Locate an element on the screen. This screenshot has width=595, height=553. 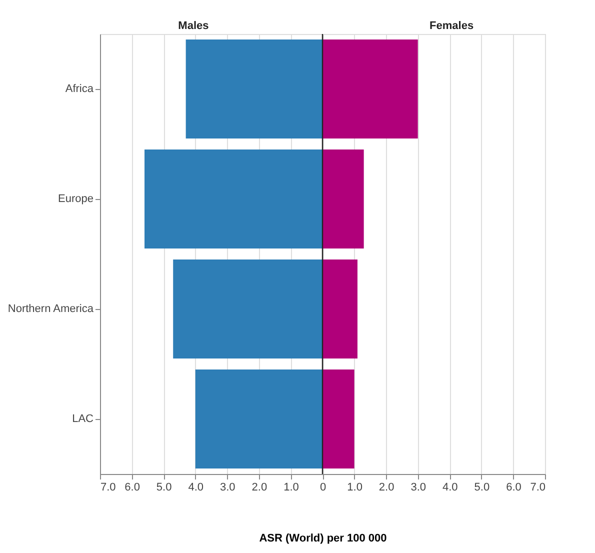
y-tick-label: LAC is located at coordinates (83, 419).